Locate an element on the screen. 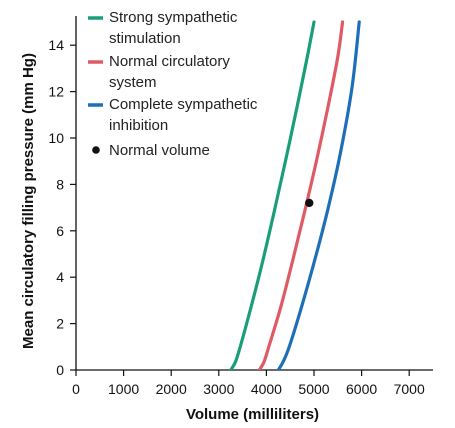 The image size is (455, 428). legend-label: Complete sympathetic is located at coordinates (183, 104).